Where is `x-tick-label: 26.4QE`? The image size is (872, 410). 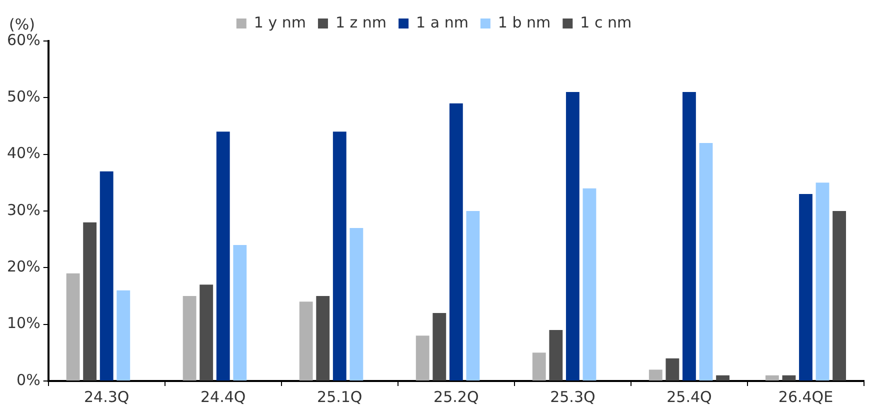 x-tick-label: 26.4QE is located at coordinates (806, 397).